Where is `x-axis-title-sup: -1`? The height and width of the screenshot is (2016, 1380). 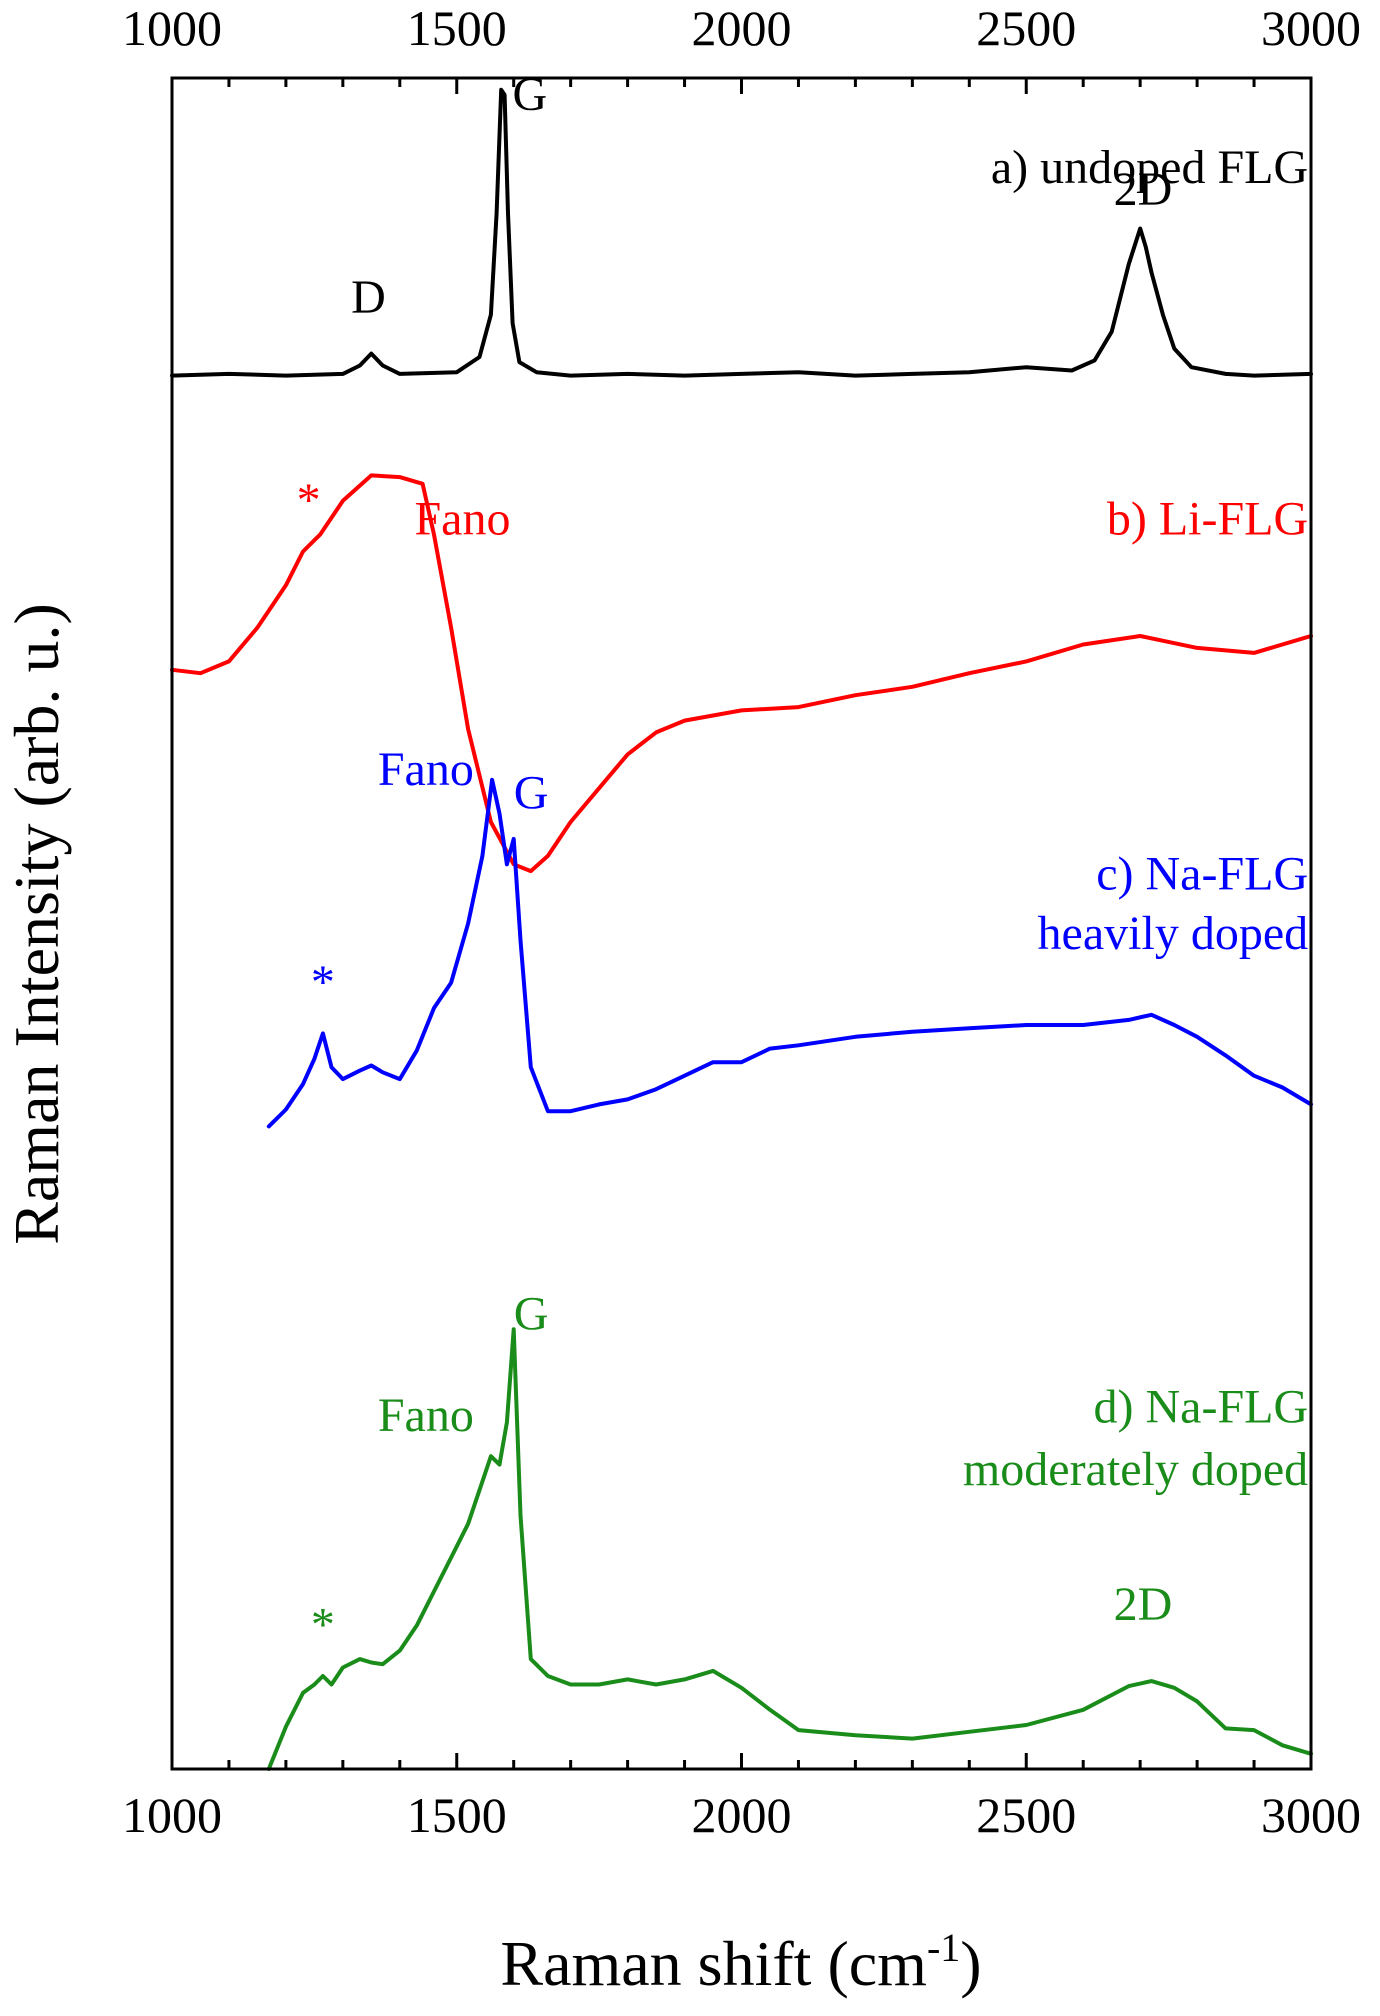 x-axis-title-sup: -1 is located at coordinates (943, 1947).